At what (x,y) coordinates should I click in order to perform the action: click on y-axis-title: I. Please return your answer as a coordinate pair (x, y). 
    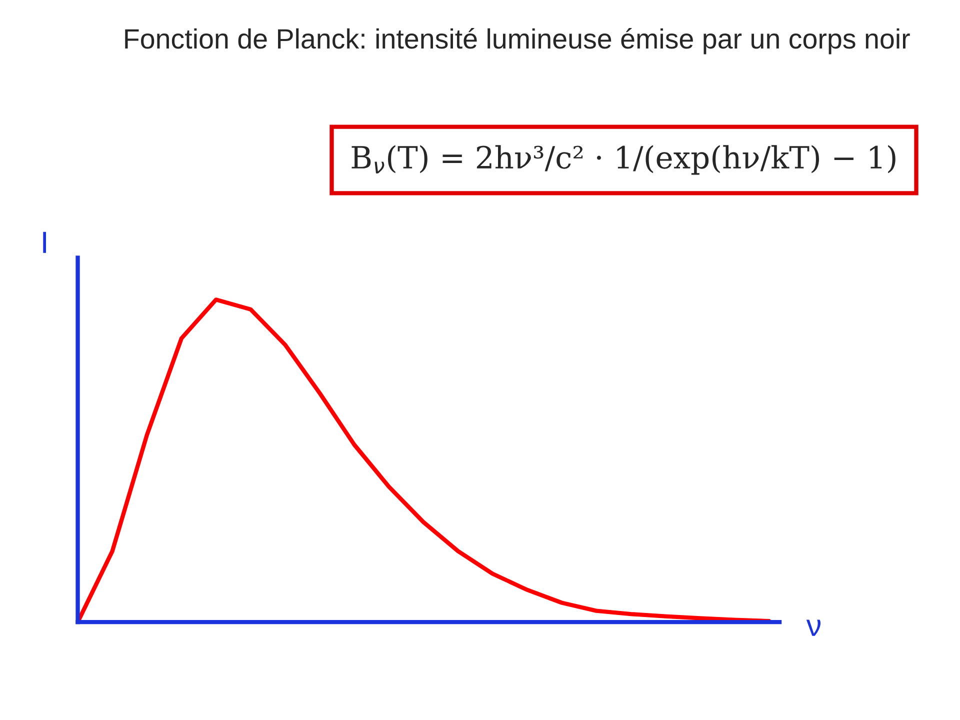
    Looking at the image, I should click on (44, 242).